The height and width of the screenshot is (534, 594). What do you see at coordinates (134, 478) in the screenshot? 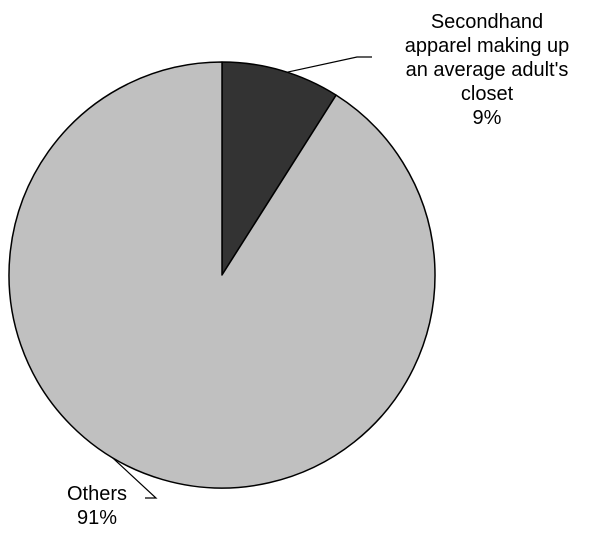
I see `leader-line-others` at bounding box center [134, 478].